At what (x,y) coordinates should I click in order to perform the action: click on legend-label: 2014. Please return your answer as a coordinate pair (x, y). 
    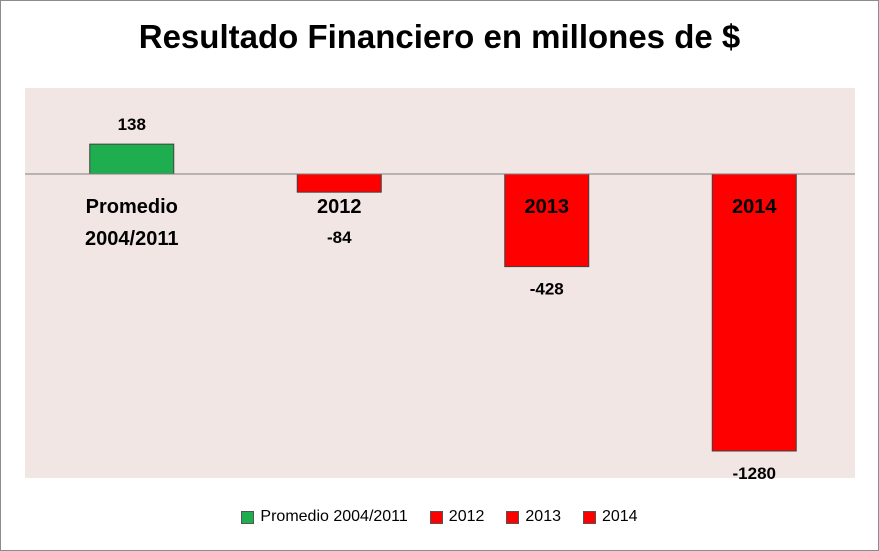
    Looking at the image, I should click on (619, 516).